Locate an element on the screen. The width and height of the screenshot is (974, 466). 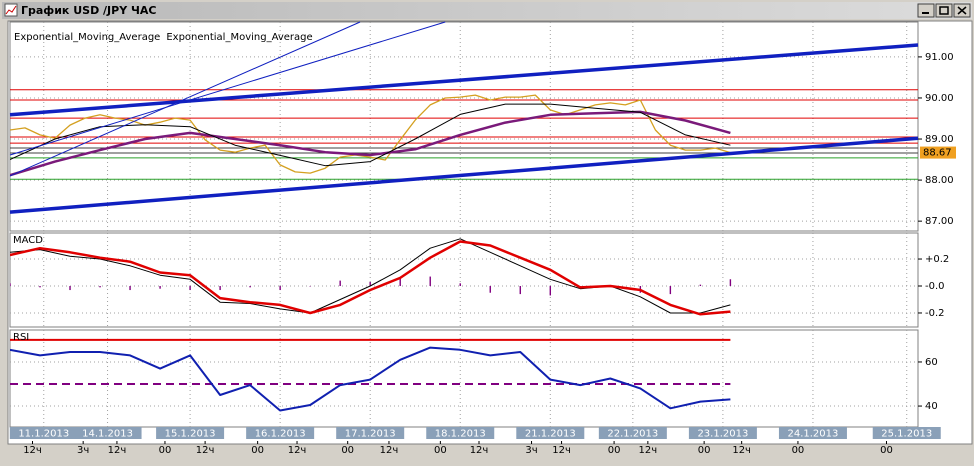
y-tick-label: -0.0 is located at coordinates (935, 286).